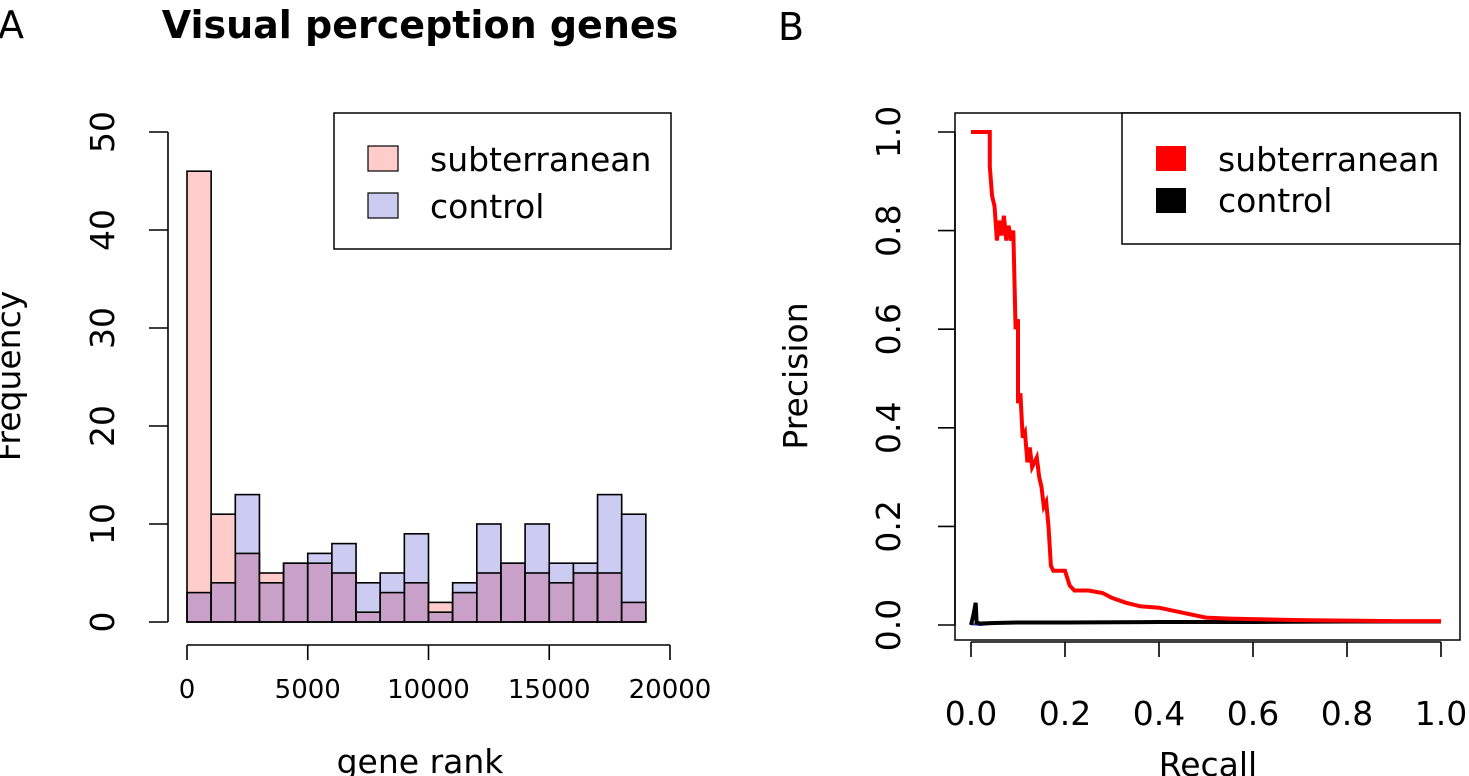 The image size is (1469, 776). What do you see at coordinates (888, 428) in the screenshot?
I see `y-tick-label: 0.4` at bounding box center [888, 428].